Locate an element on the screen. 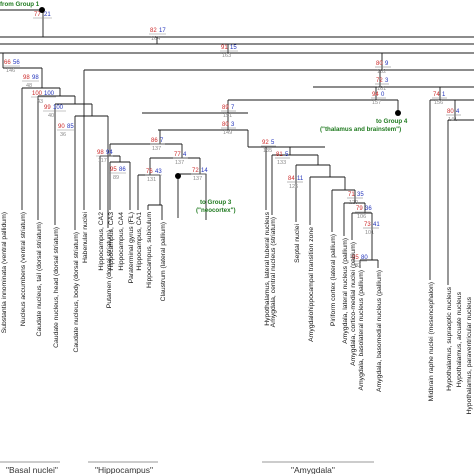 The width and height of the screenshot is (474, 474). leaf-label: Hippocampus, CA3 is located at coordinates (111, 241).